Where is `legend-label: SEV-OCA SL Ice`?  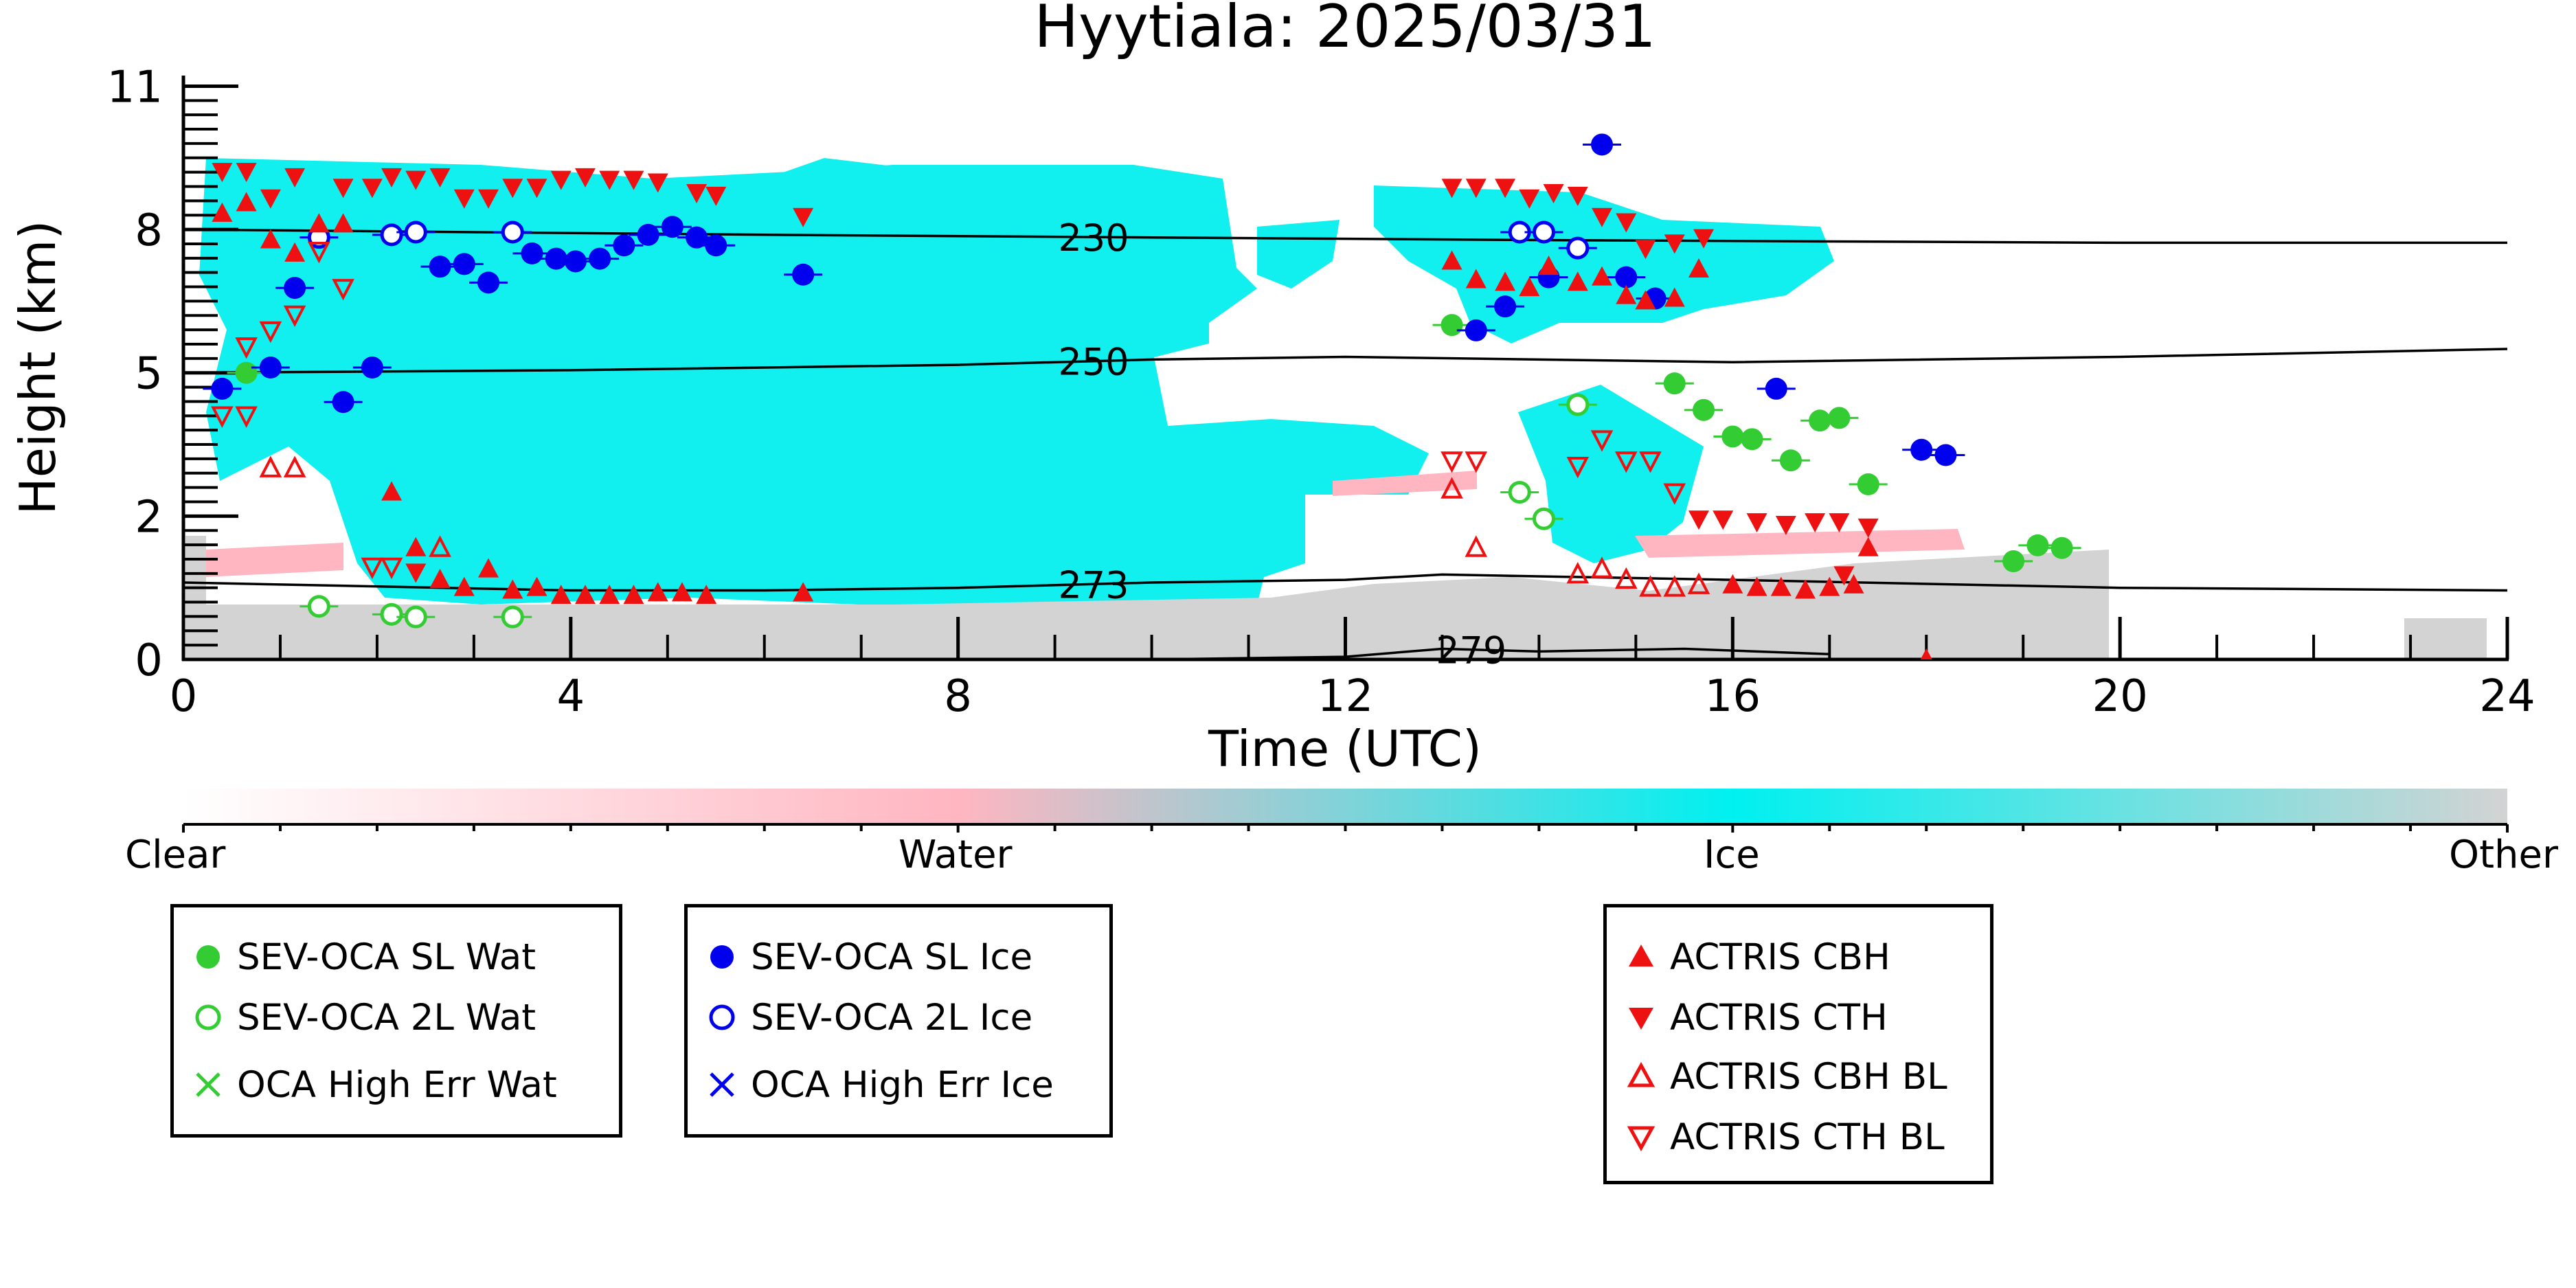 legend-label: SEV-OCA SL Ice is located at coordinates (892, 957).